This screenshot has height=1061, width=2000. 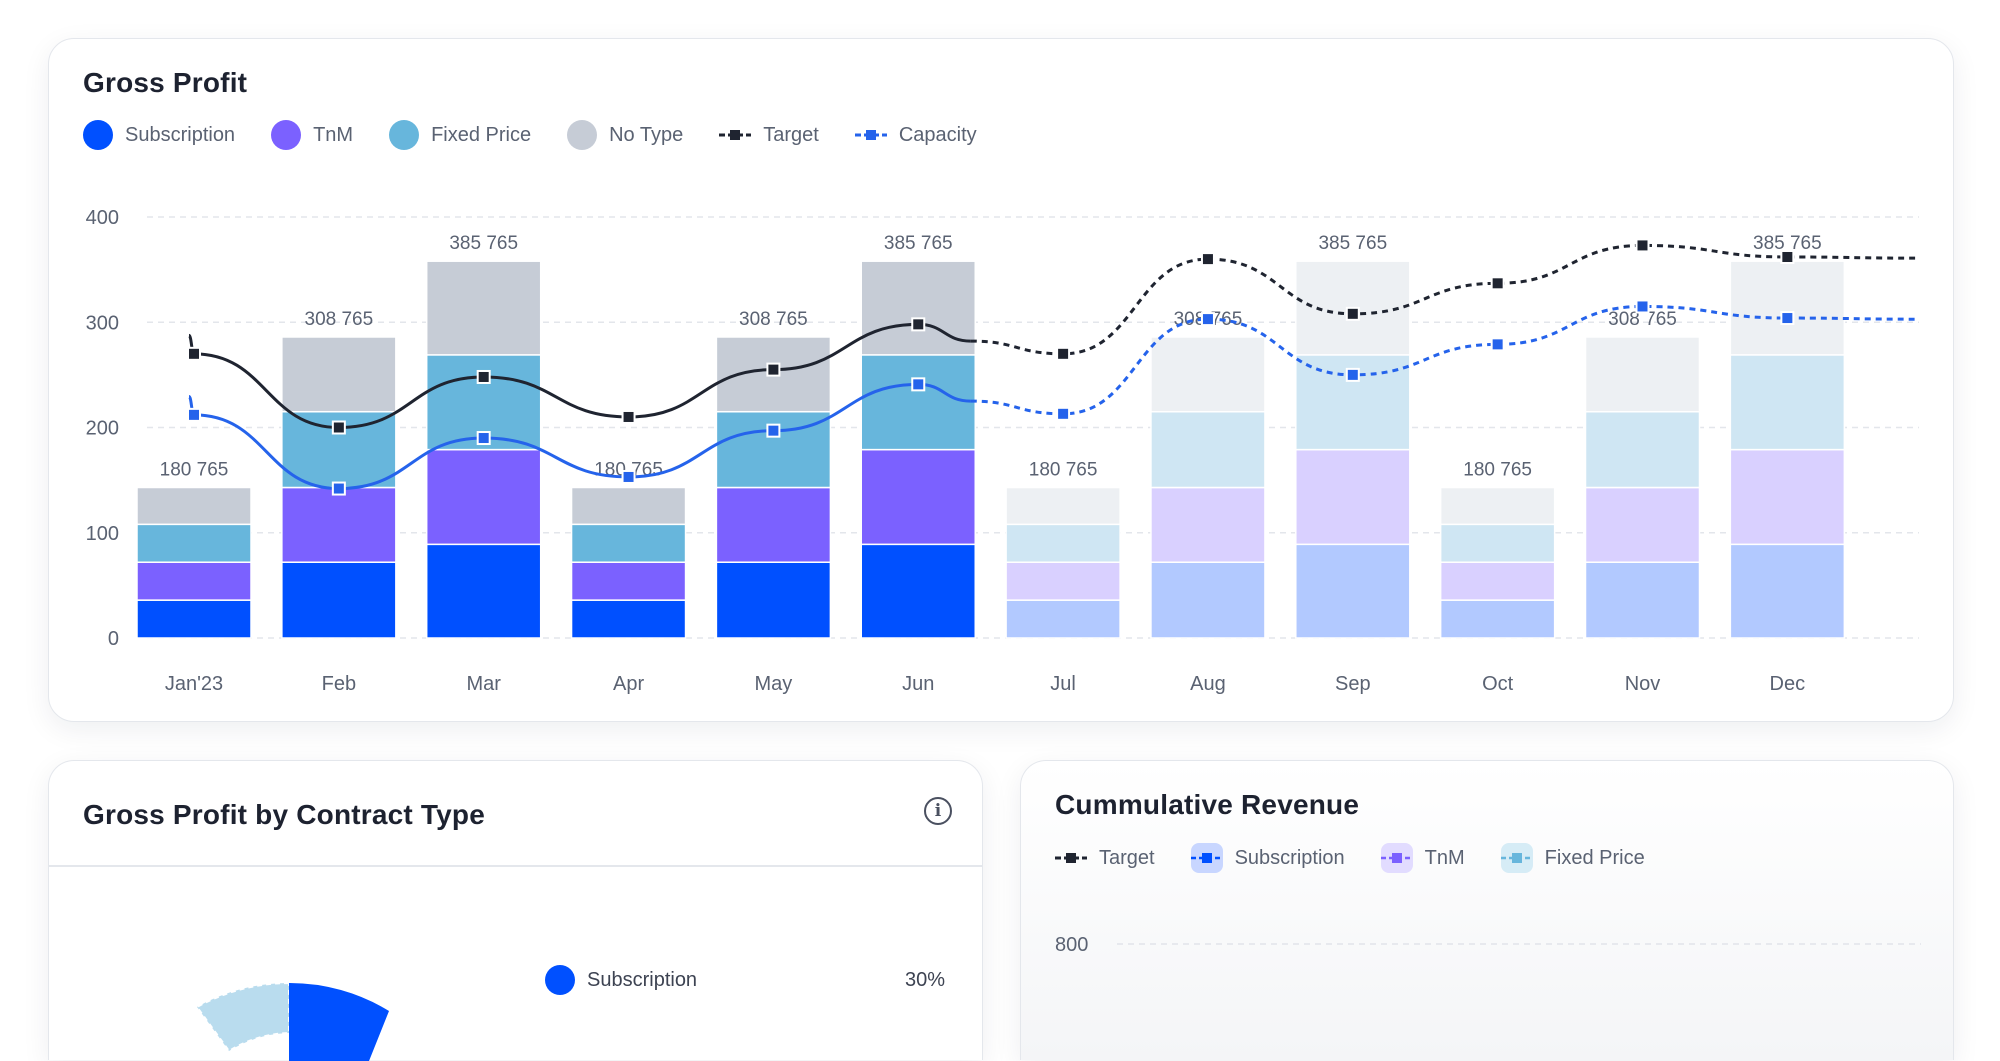 I want to click on legend-no-type-label: No Type, so click(x=646, y=134).